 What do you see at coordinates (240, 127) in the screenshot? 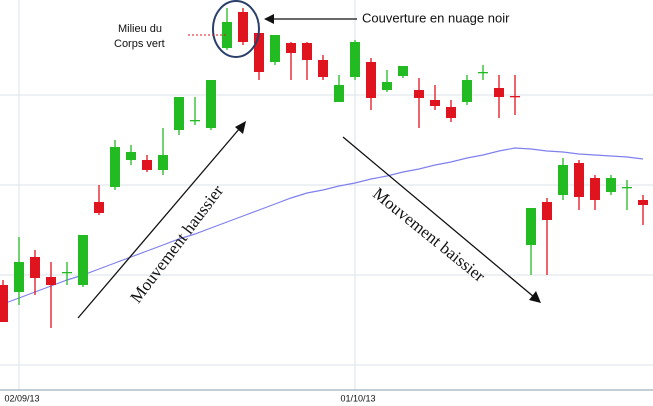
I see `uptrend-arrow-head` at bounding box center [240, 127].